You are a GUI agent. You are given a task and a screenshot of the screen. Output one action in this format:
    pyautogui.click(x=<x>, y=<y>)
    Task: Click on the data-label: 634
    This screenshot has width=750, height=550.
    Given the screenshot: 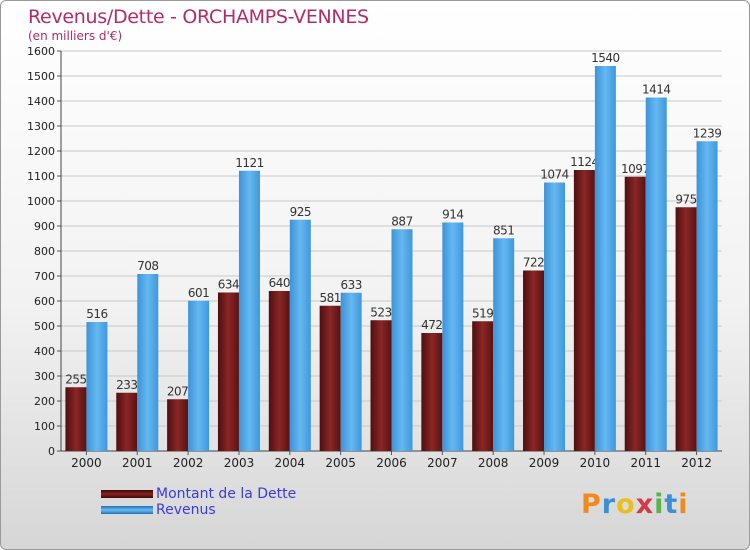 What is the action you would take?
    pyautogui.click(x=228, y=285)
    